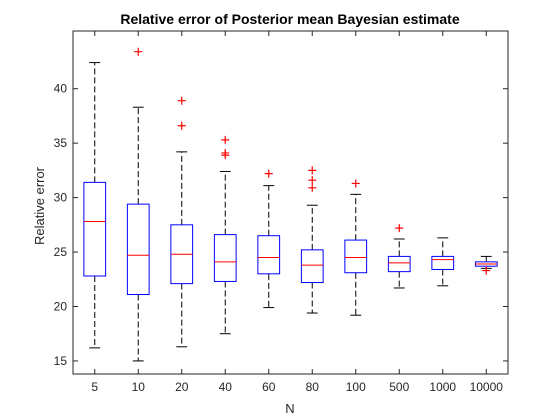 The image size is (560, 420). What do you see at coordinates (39, 205) in the screenshot?
I see `y-axis-label: Relative error` at bounding box center [39, 205].